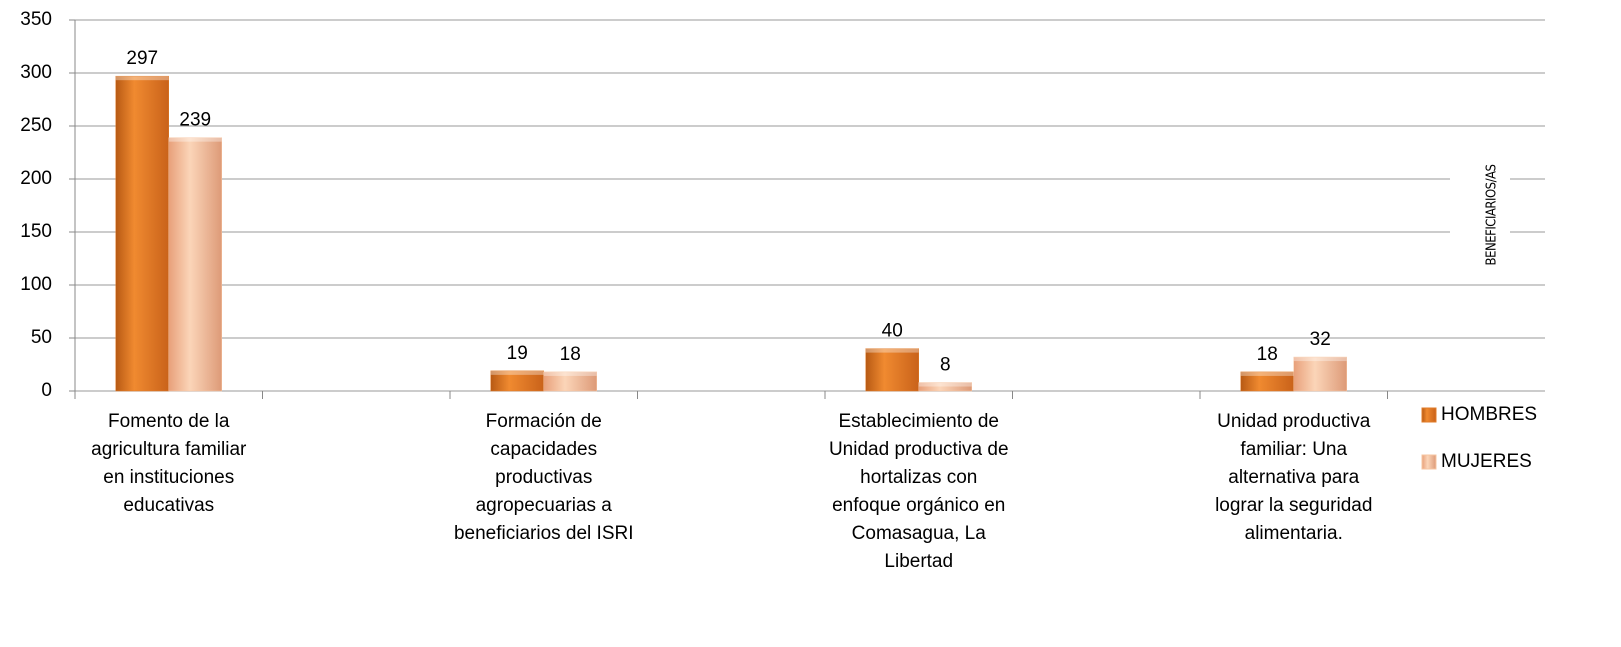 The image size is (1621, 647). I want to click on y-tick-label: 100, so click(36, 284).